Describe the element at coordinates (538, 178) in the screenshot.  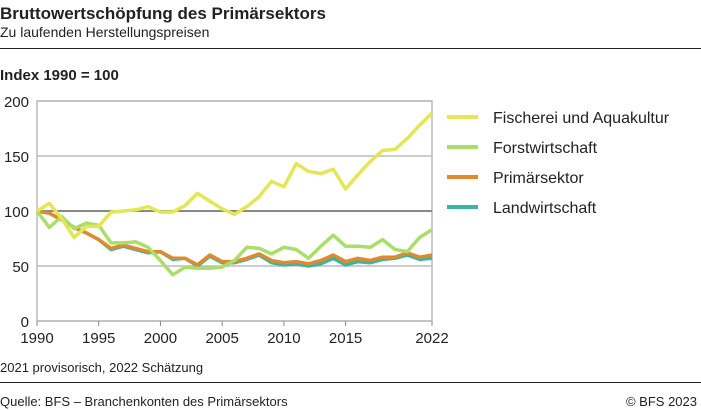
I see `legend-label: Primärsektor` at that location.